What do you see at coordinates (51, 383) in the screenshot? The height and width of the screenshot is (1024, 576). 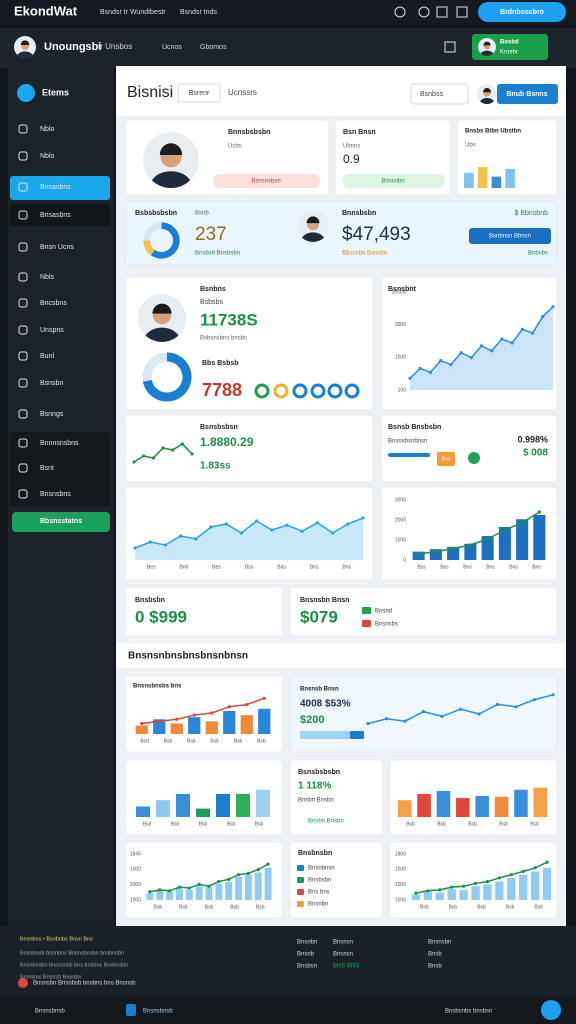 I see `nav-item: Bsnsbn` at bounding box center [51, 383].